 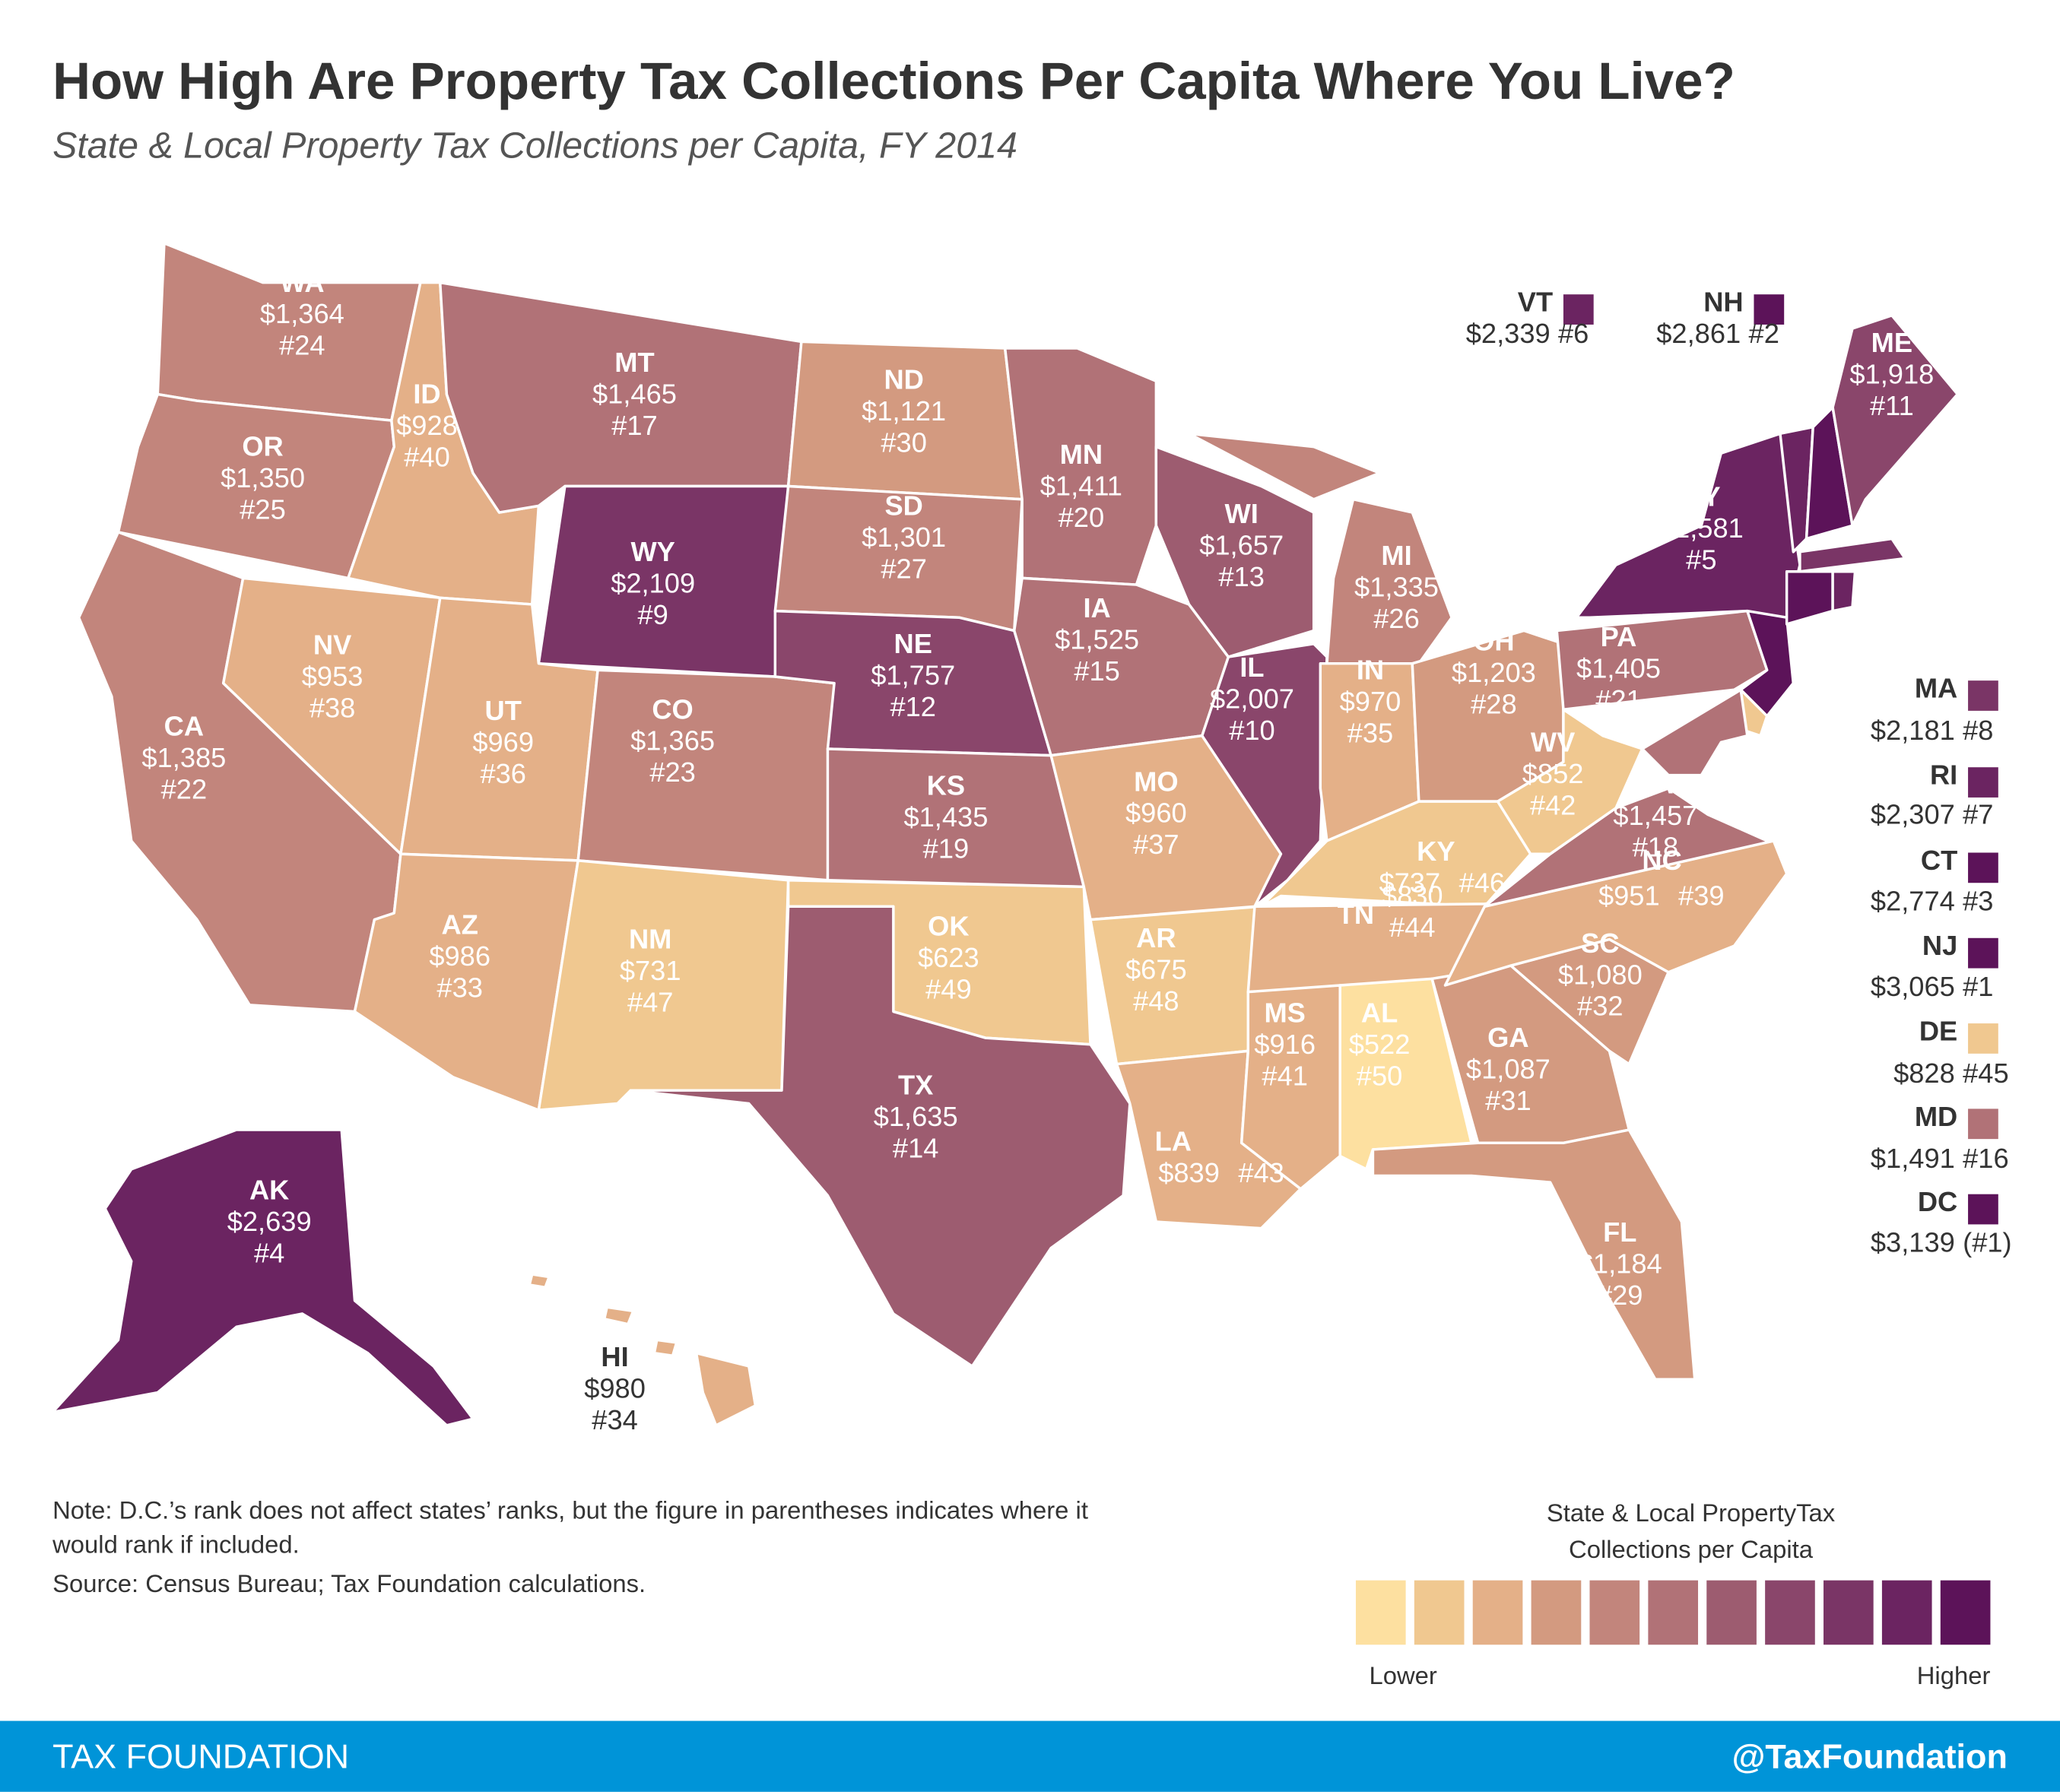 I want to click on state-rank: #6, so click(x=1573, y=333).